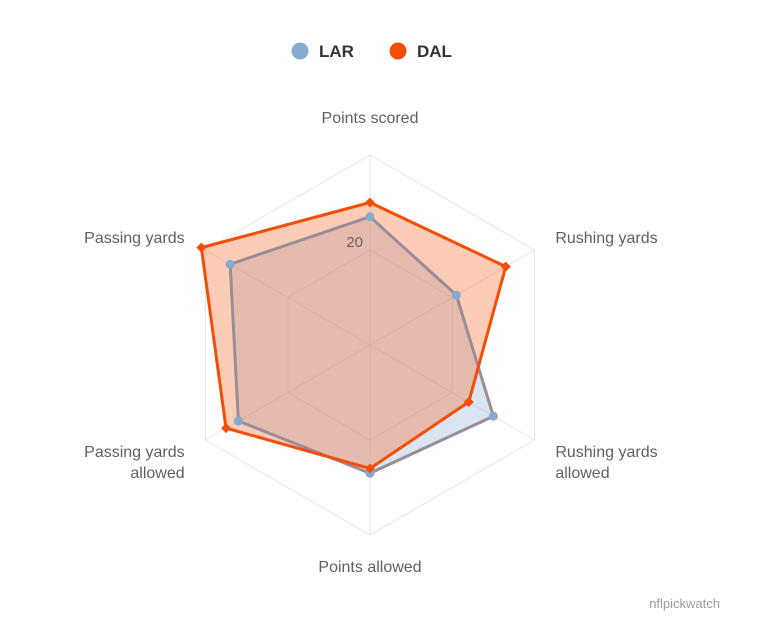  Describe the element at coordinates (300, 51) in the screenshot. I see `legend-symbol-lar` at that location.